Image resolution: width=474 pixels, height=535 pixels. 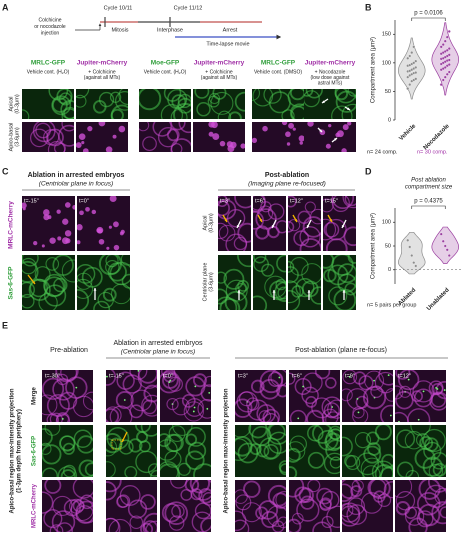 I want to click on label: or nocodazole, so click(x=50, y=27).